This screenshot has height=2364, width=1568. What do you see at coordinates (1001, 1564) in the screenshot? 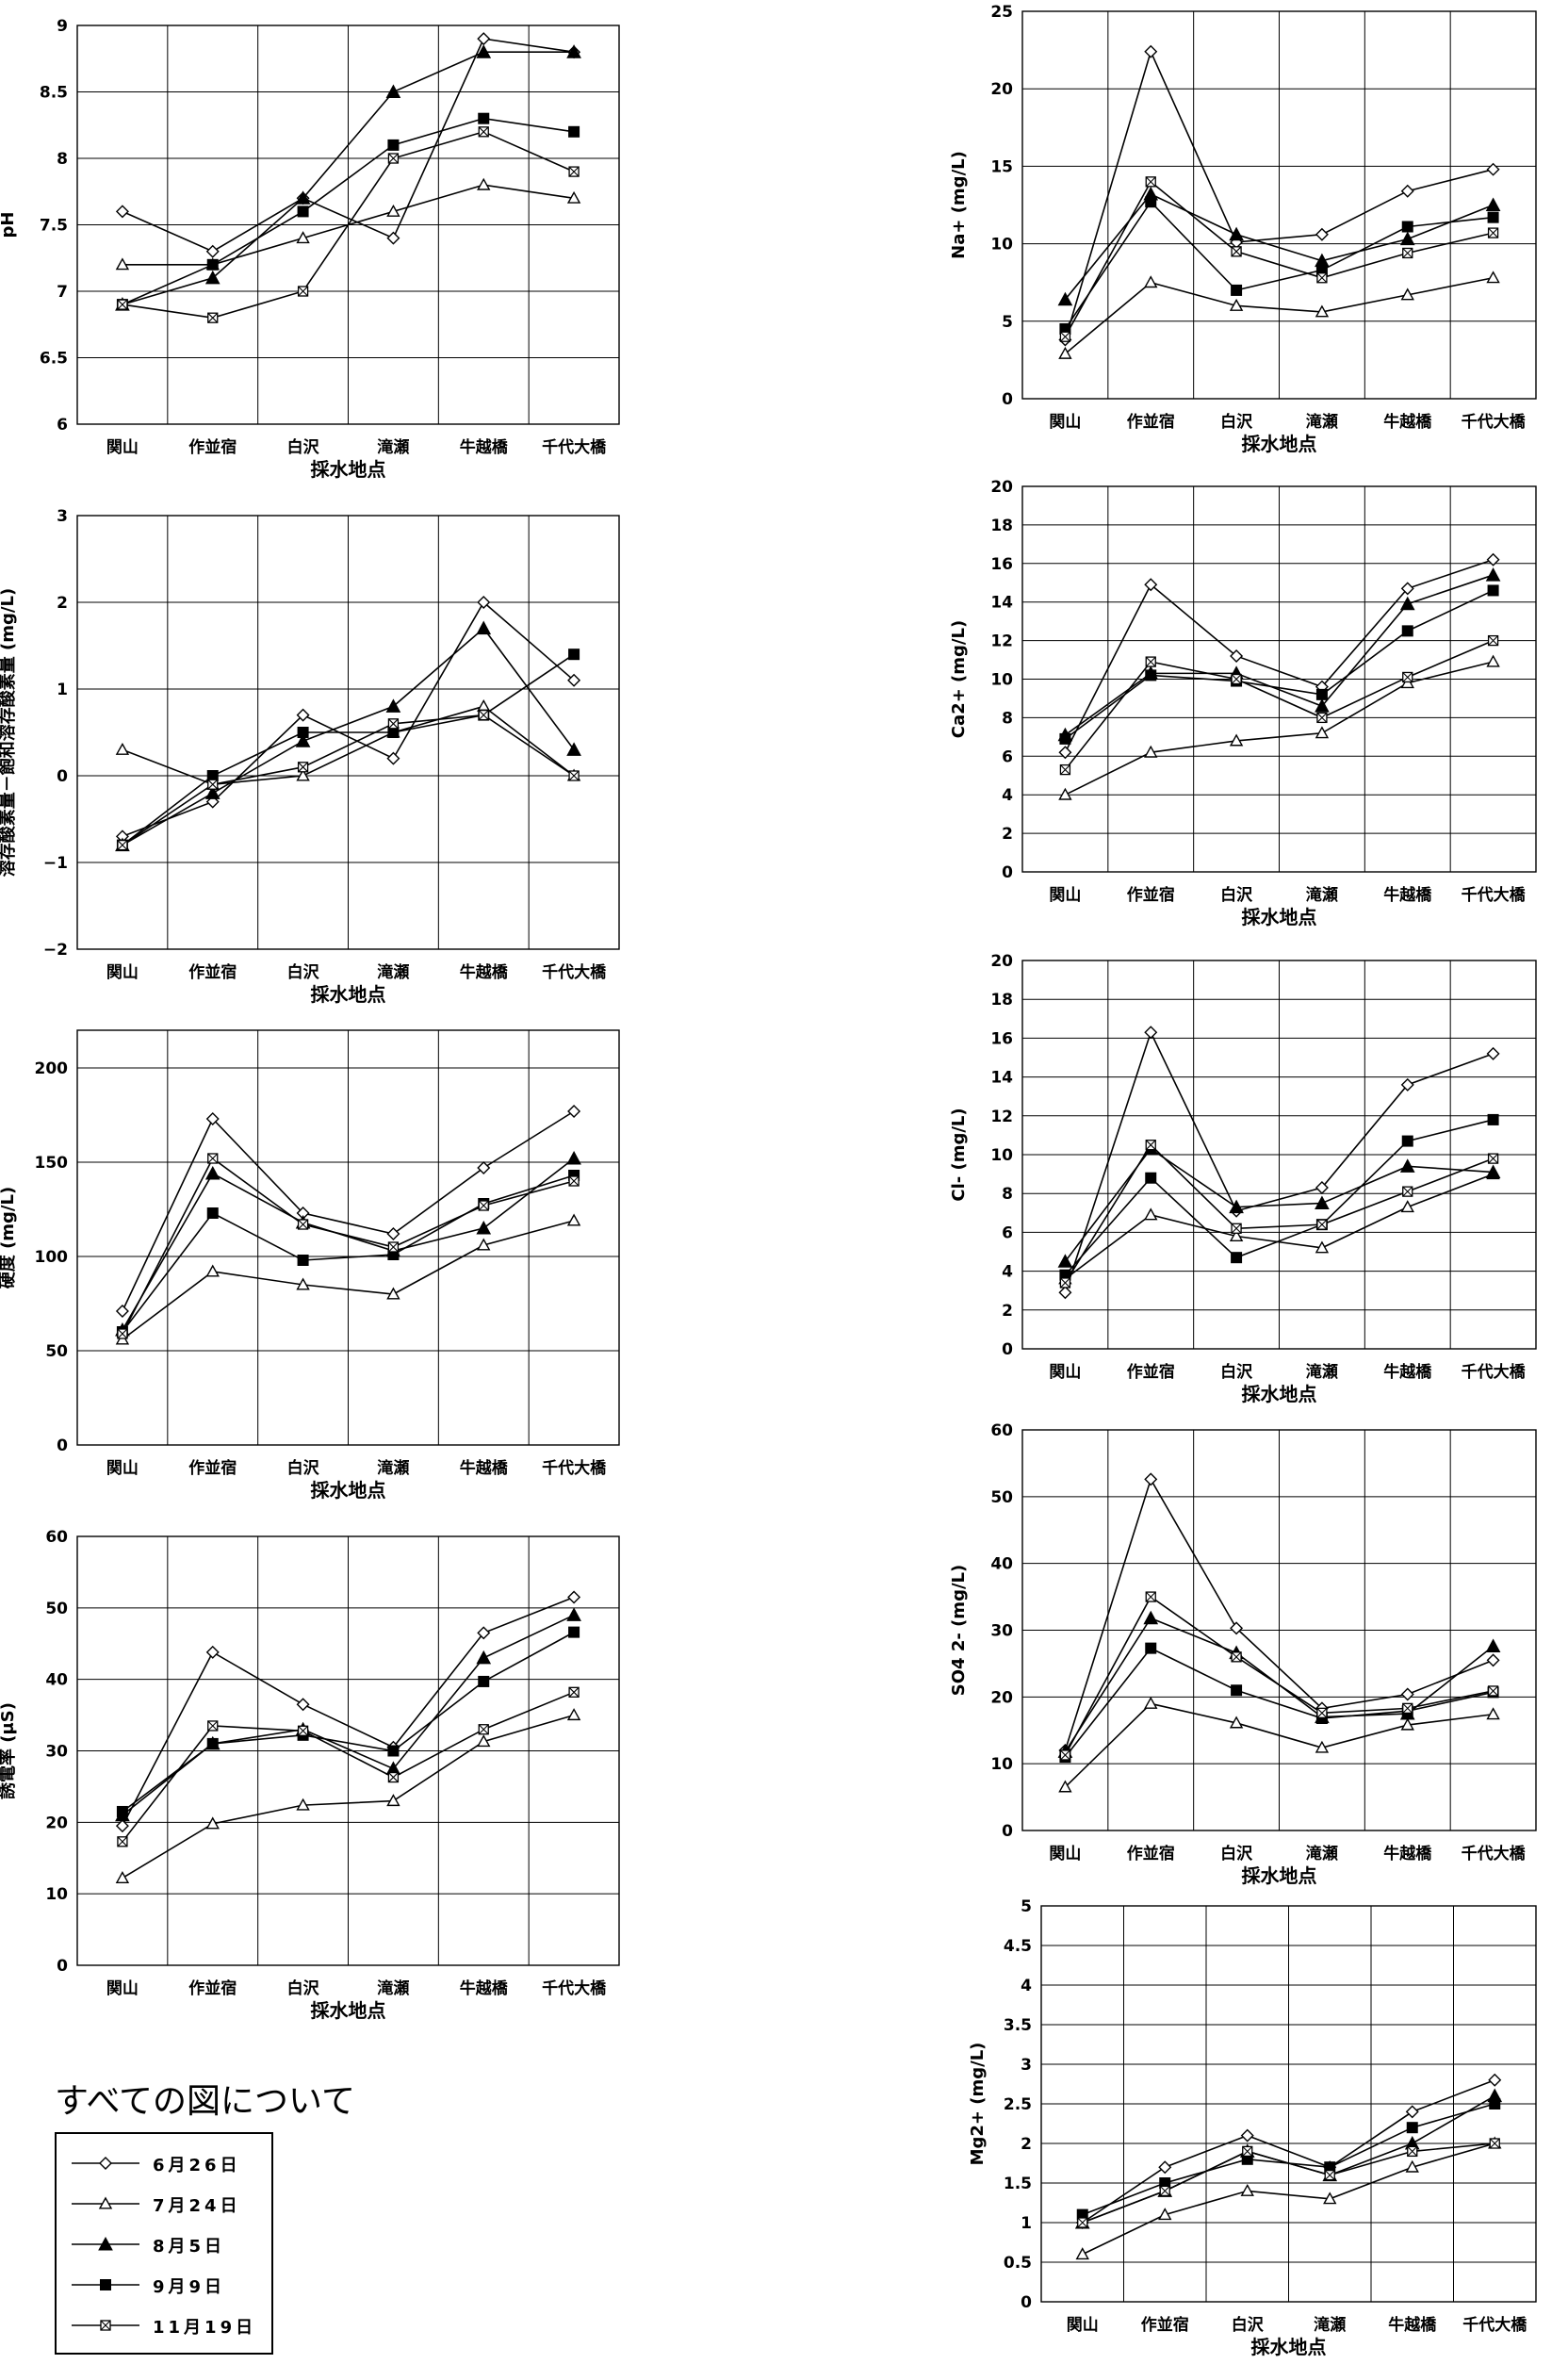
I see `y-tick-label: 40` at bounding box center [1001, 1564].